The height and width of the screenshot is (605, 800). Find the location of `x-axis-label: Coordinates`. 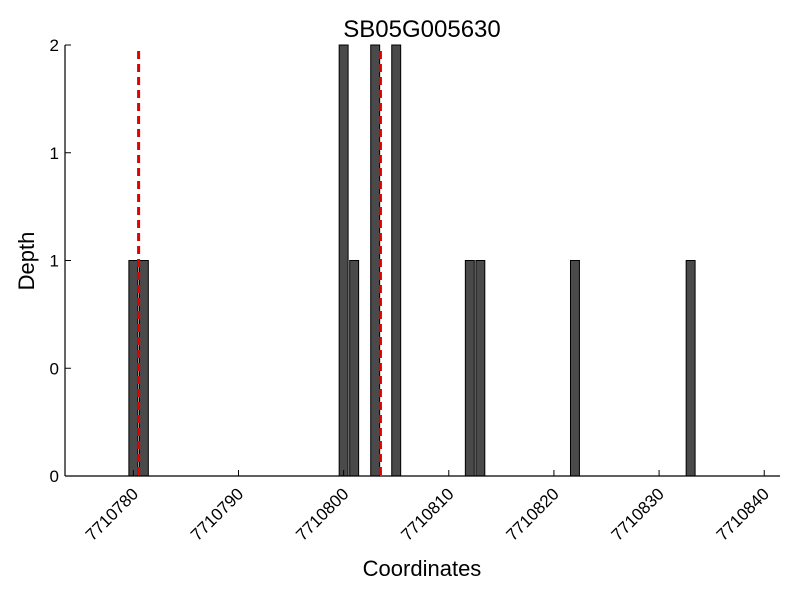

x-axis-label: Coordinates is located at coordinates (422, 568).